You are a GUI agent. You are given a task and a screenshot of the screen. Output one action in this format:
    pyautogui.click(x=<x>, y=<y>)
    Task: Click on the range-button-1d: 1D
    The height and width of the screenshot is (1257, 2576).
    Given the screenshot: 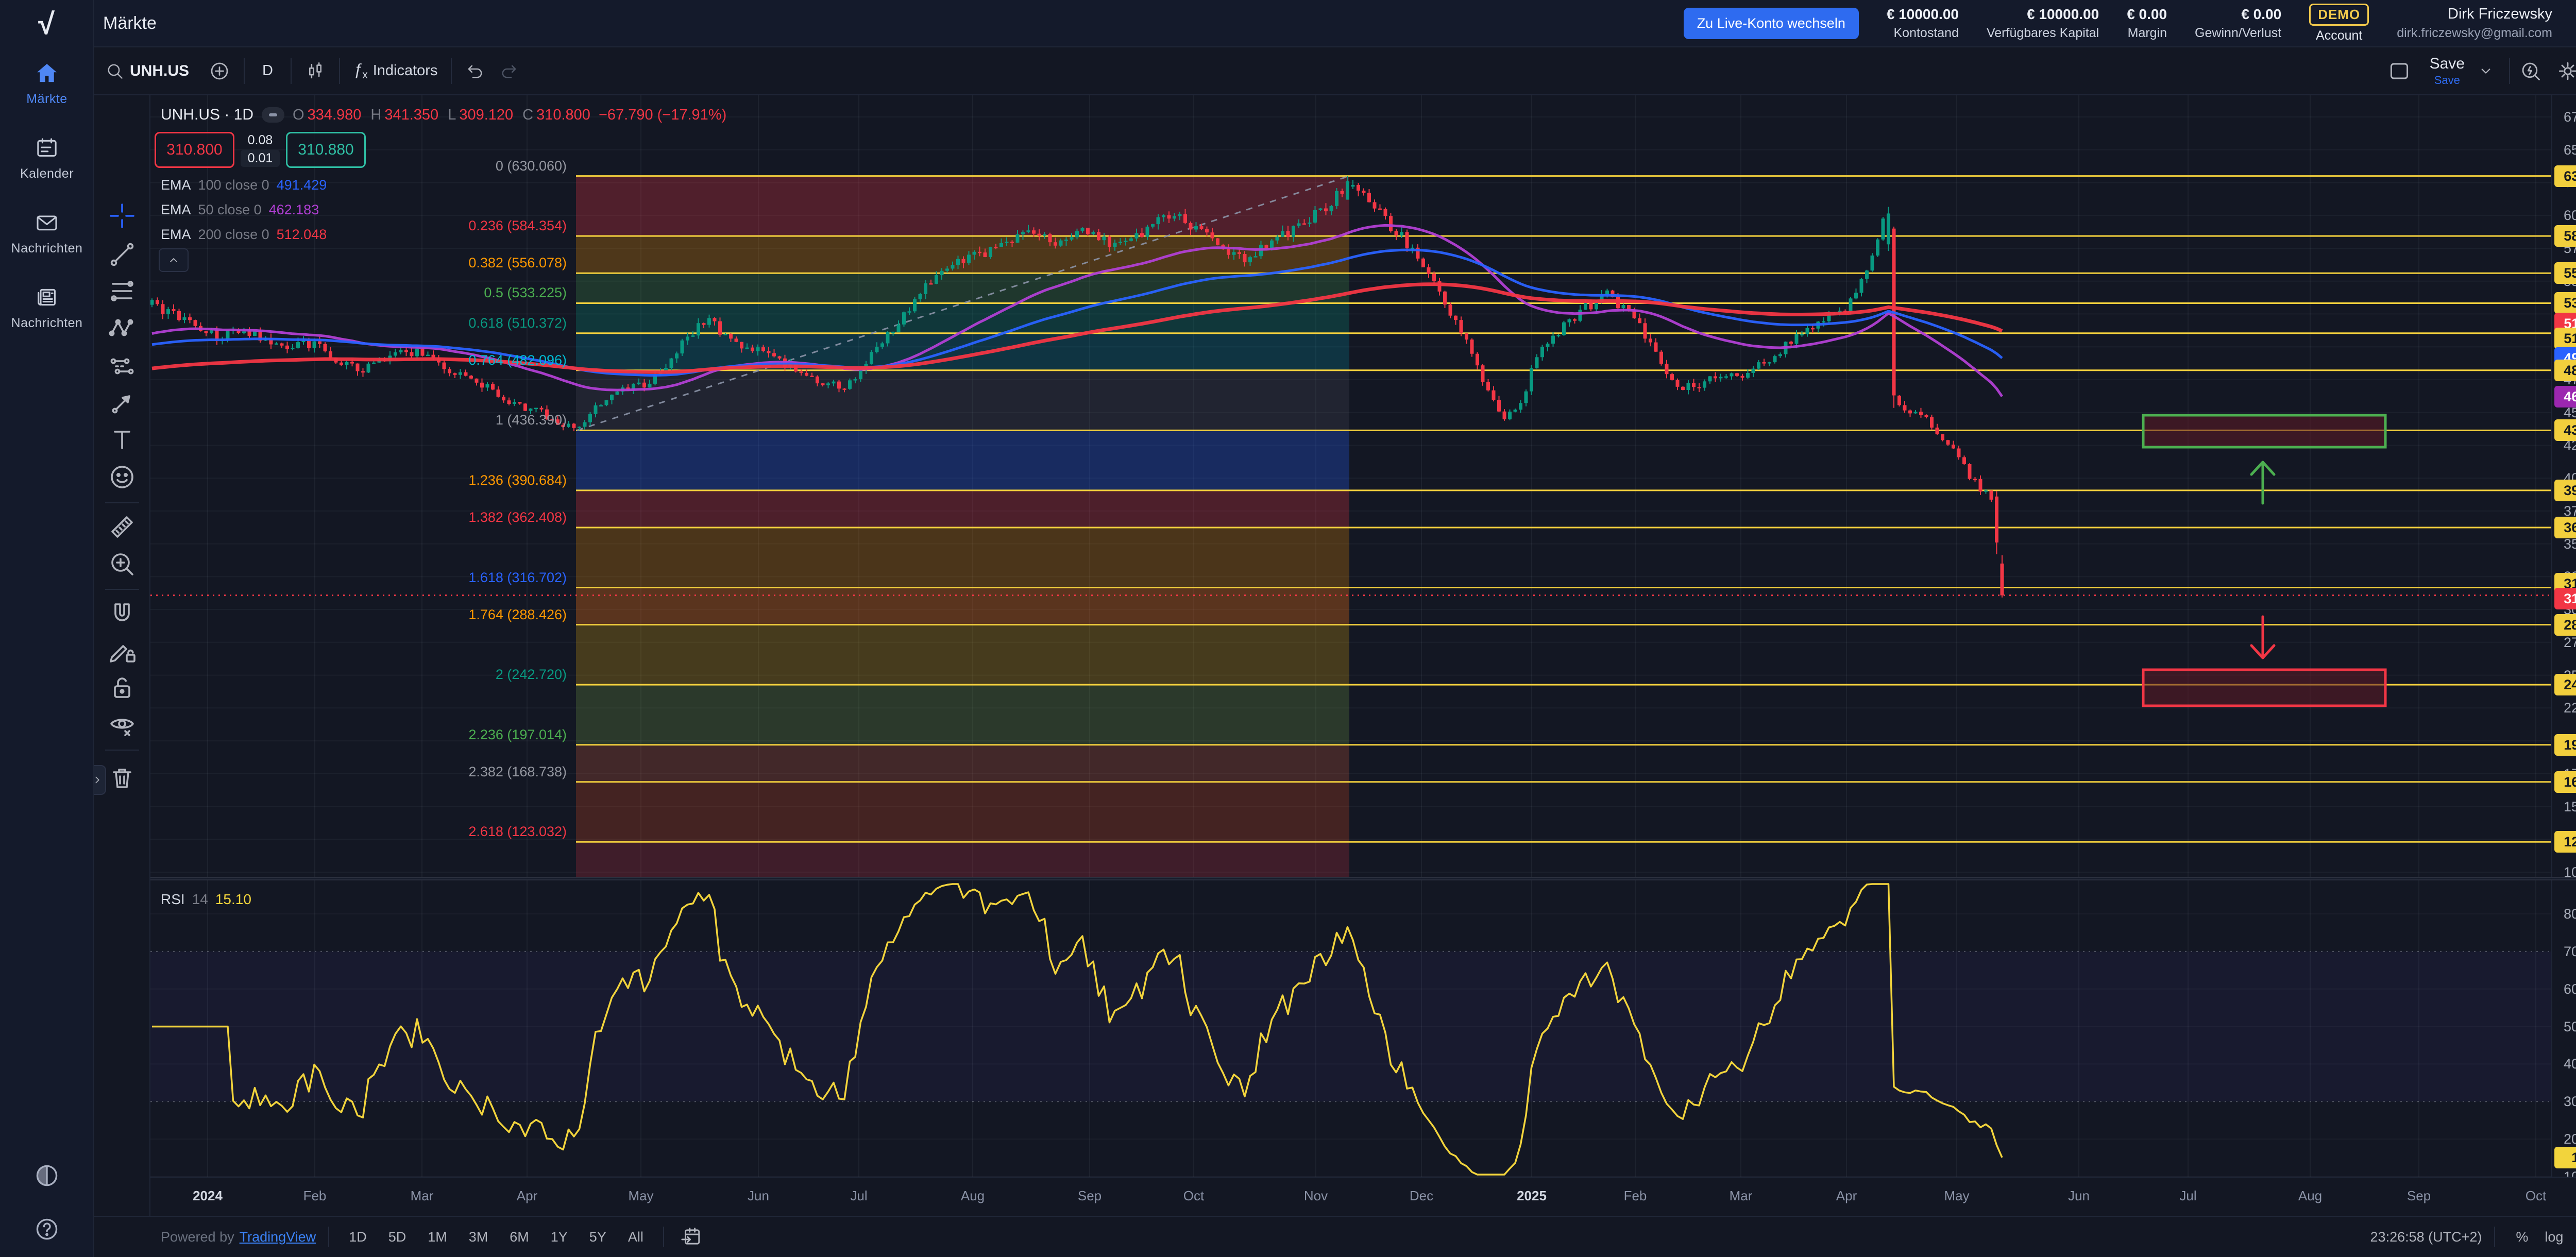 What is the action you would take?
    pyautogui.click(x=358, y=1237)
    